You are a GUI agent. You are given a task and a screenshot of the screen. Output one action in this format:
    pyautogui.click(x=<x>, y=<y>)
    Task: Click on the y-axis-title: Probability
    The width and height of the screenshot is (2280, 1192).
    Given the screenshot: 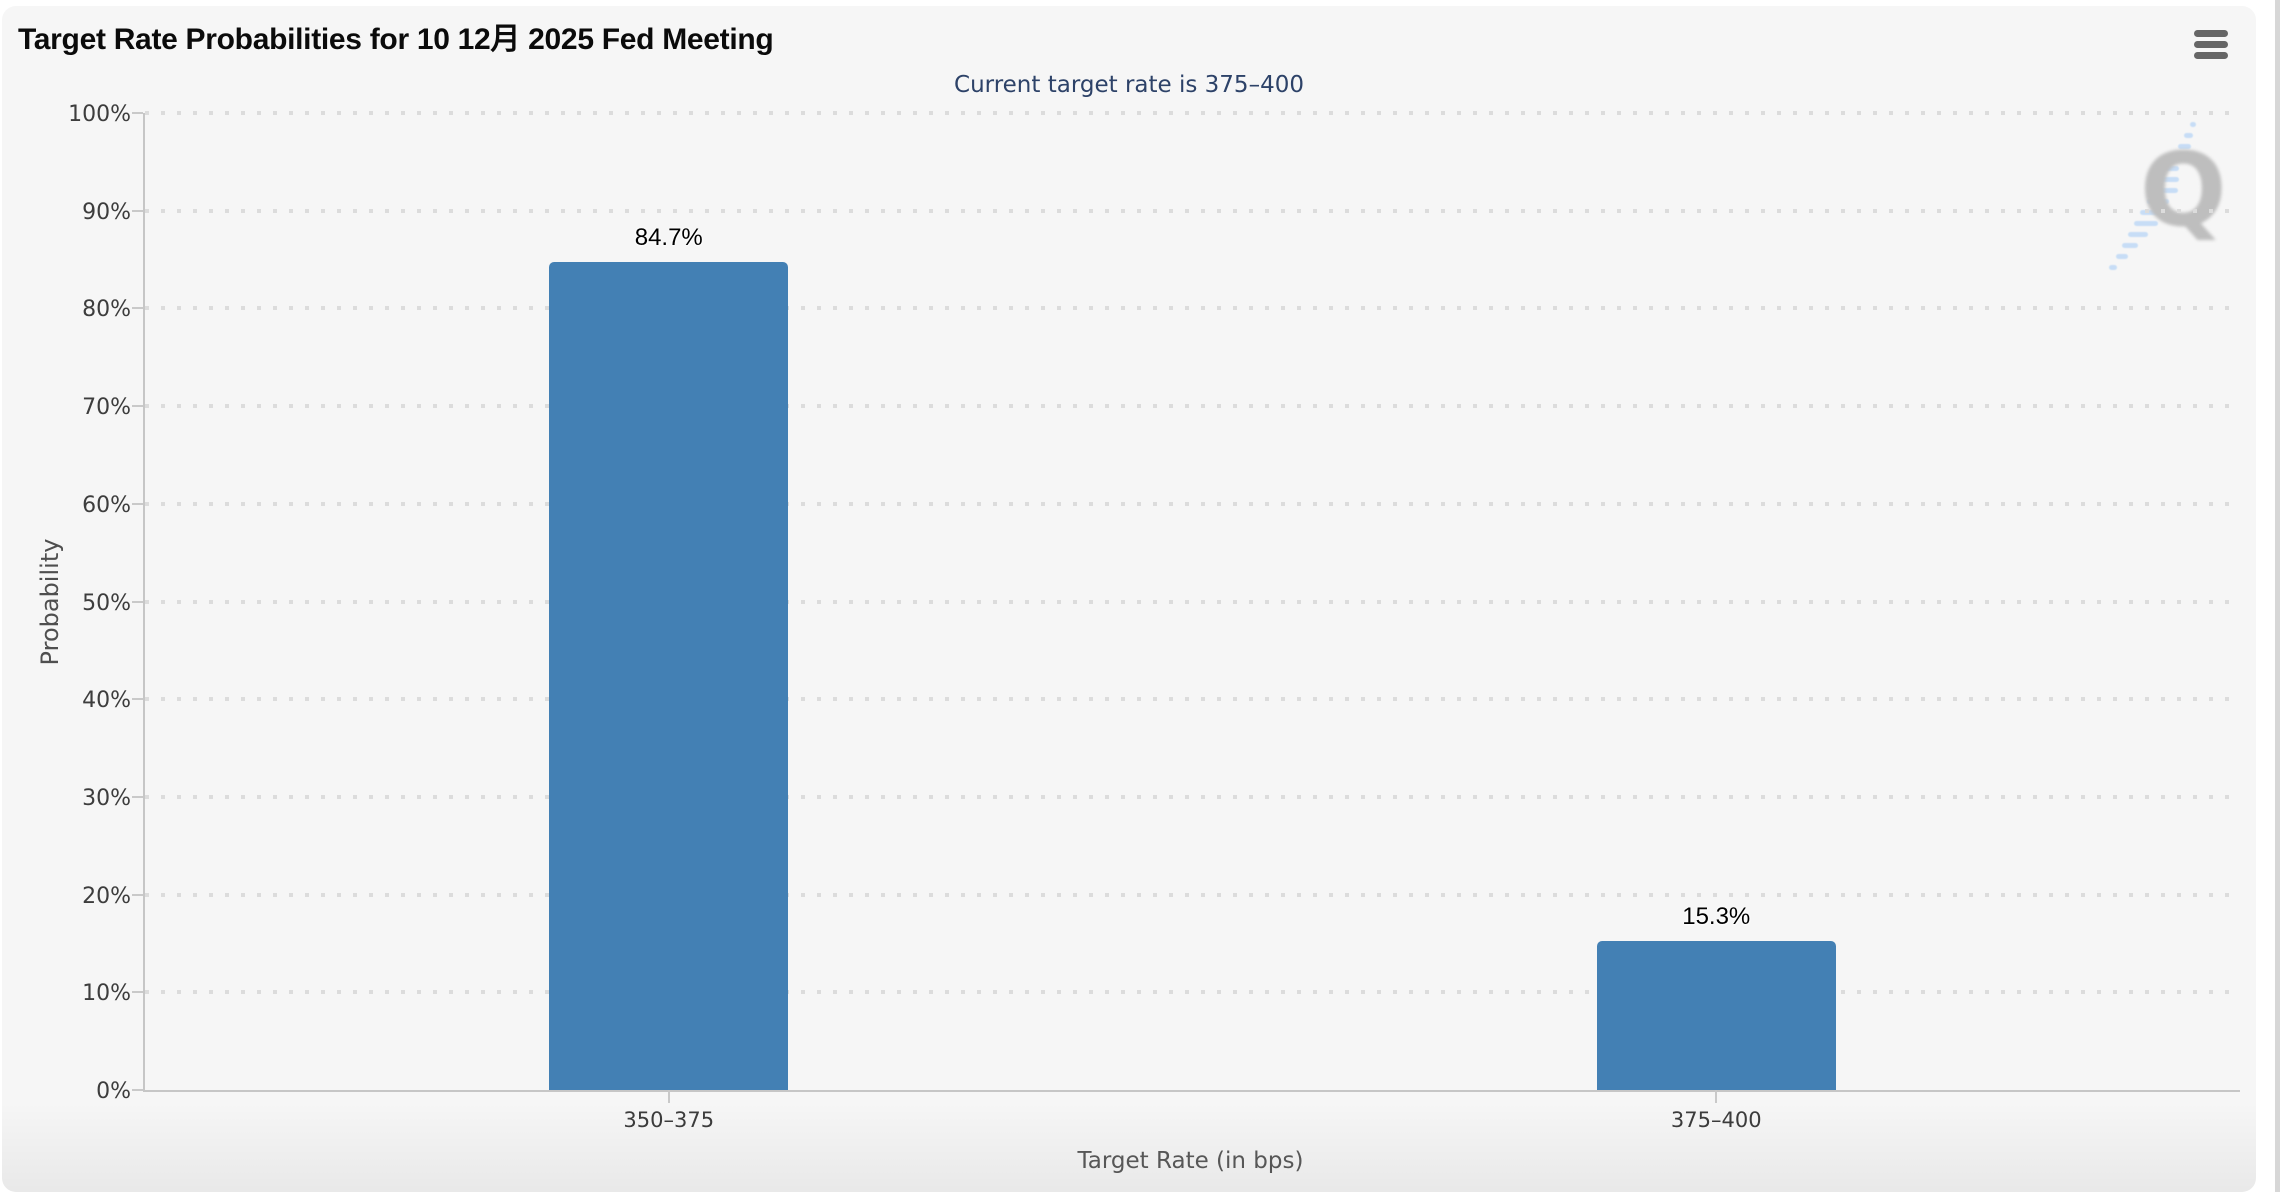 What is the action you would take?
    pyautogui.click(x=50, y=602)
    